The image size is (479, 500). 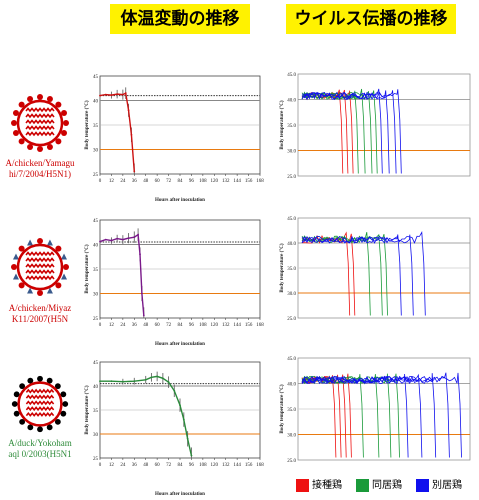 What do you see at coordinates (40, 169) in the screenshot?
I see `strain-label: A/chicken/Yamagu hi/7/2004/H5N1)` at bounding box center [40, 169].